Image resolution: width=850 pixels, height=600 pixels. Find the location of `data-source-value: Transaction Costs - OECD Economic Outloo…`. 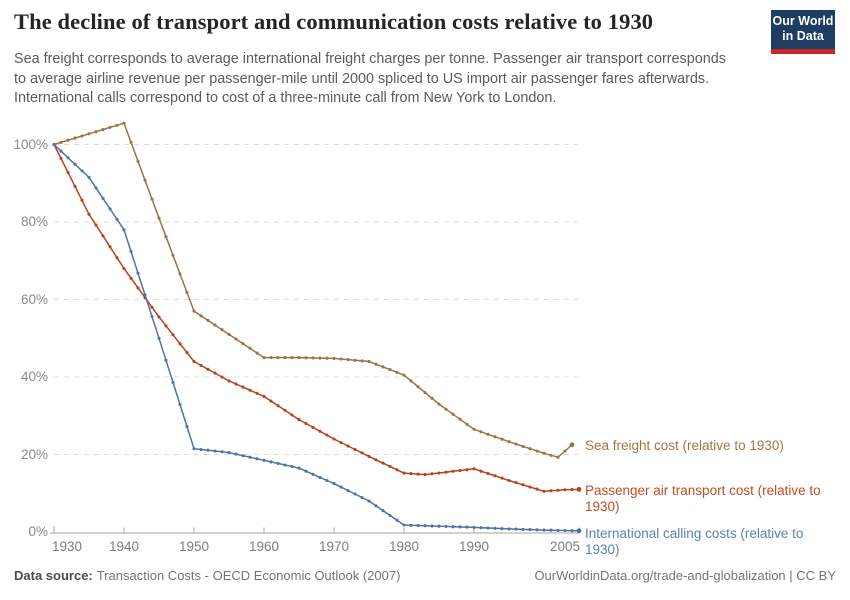

data-source-value: Transaction Costs - OECD Economic Outloo… is located at coordinates (248, 575).